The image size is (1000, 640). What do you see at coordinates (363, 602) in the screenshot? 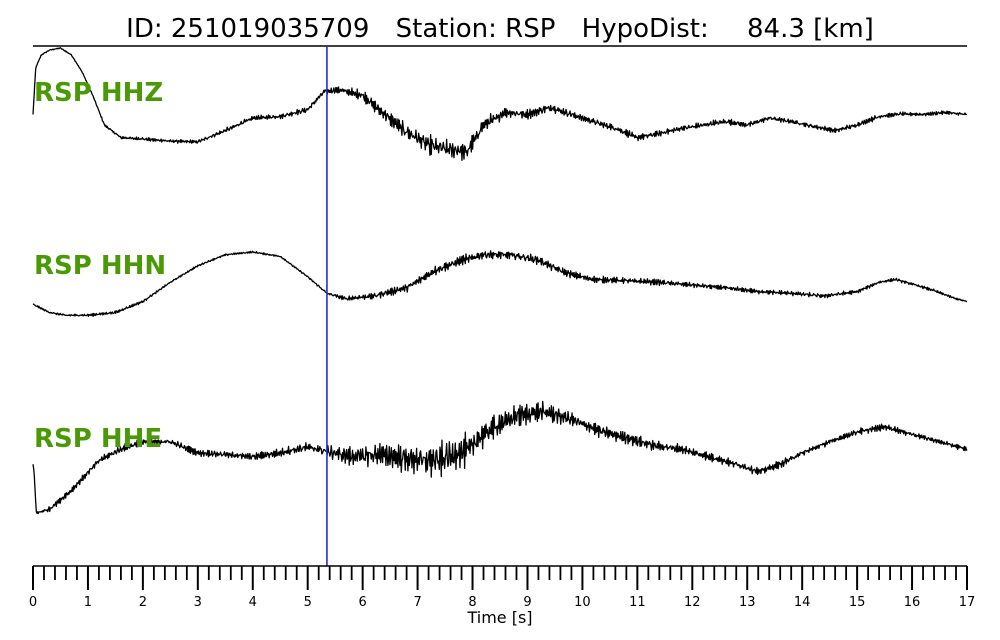
I see `x-tick-label: 6` at bounding box center [363, 602].